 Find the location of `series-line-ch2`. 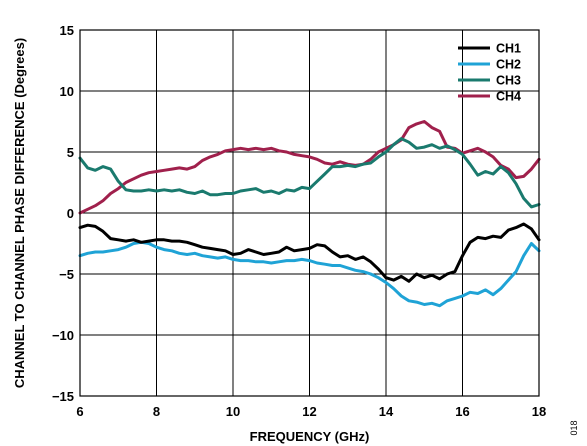

series-line-ch2 is located at coordinates (309, 274).